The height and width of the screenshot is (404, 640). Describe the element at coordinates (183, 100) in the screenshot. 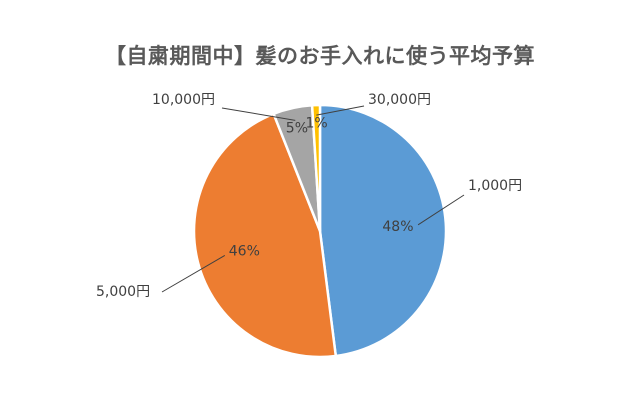

I see `category-label-3: 10,000円` at that location.